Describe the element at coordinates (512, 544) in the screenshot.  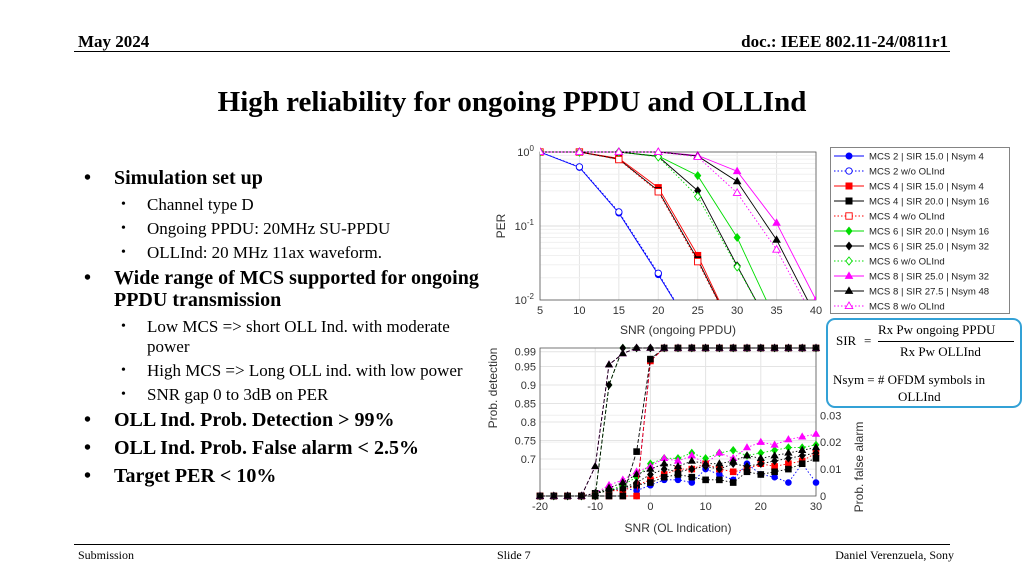
I see `footer-divider` at that location.